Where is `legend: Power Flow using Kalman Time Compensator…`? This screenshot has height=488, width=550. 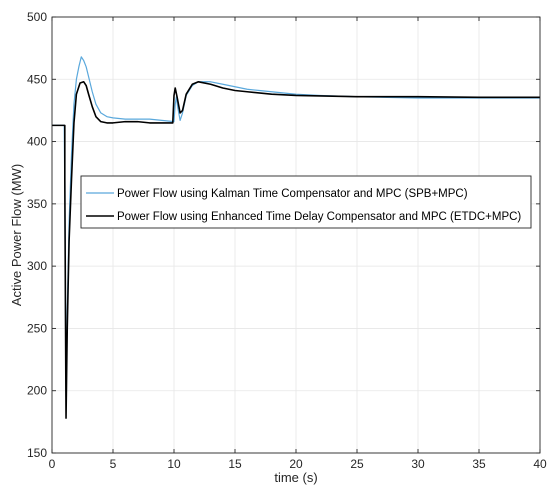 legend: Power Flow using Kalman Time Compensator… is located at coordinates (306, 202).